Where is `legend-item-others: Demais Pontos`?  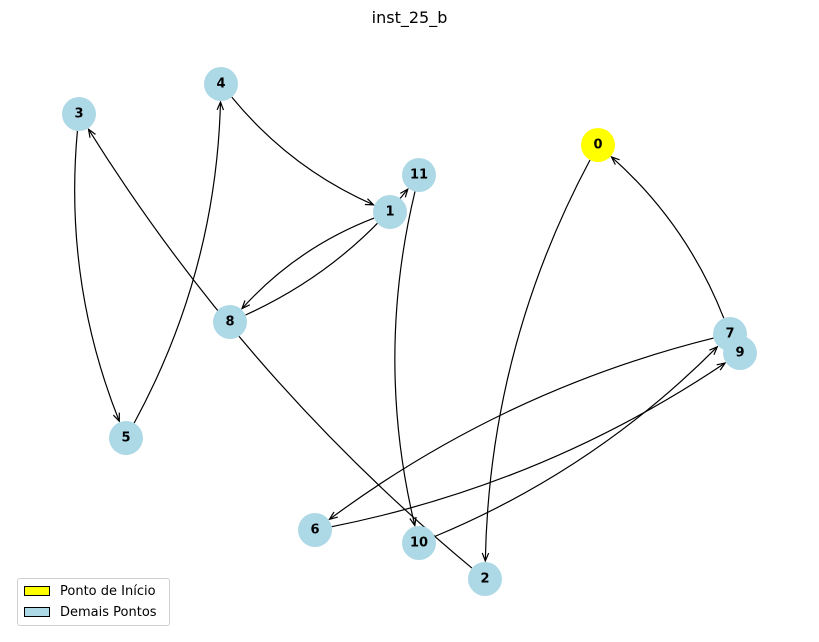 legend-item-others: Demais Pontos is located at coordinates (90, 612).